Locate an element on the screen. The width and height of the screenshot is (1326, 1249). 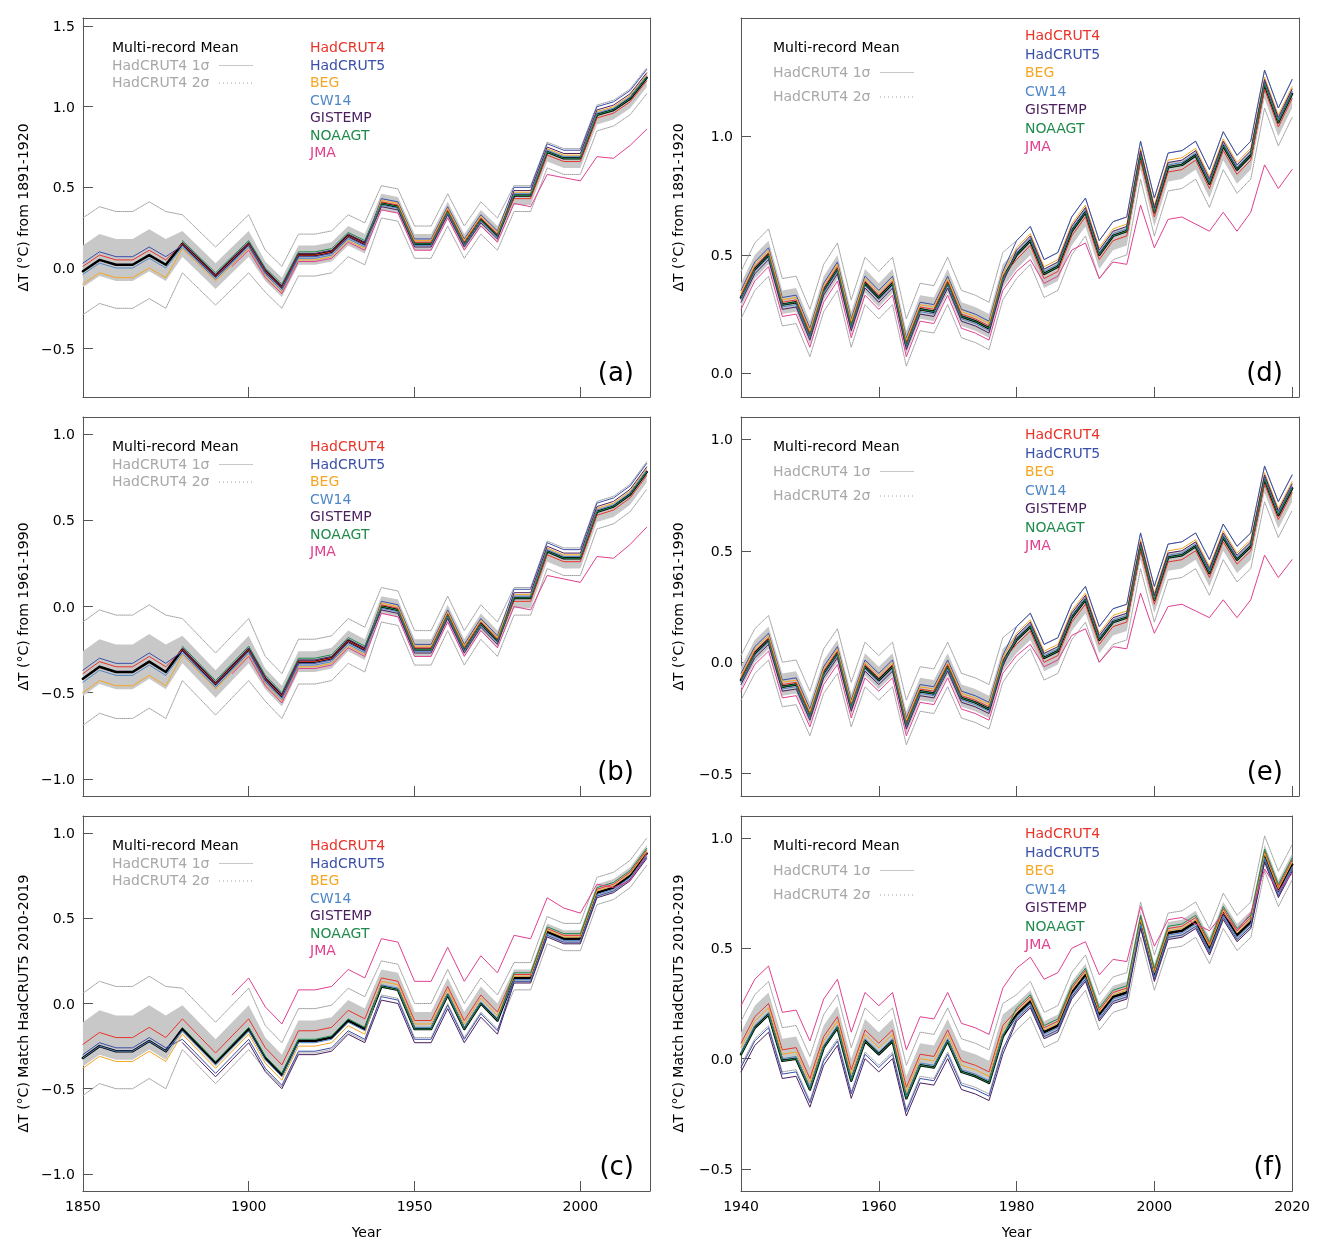
x-tick-label: 1850 is located at coordinates (83, 1206).